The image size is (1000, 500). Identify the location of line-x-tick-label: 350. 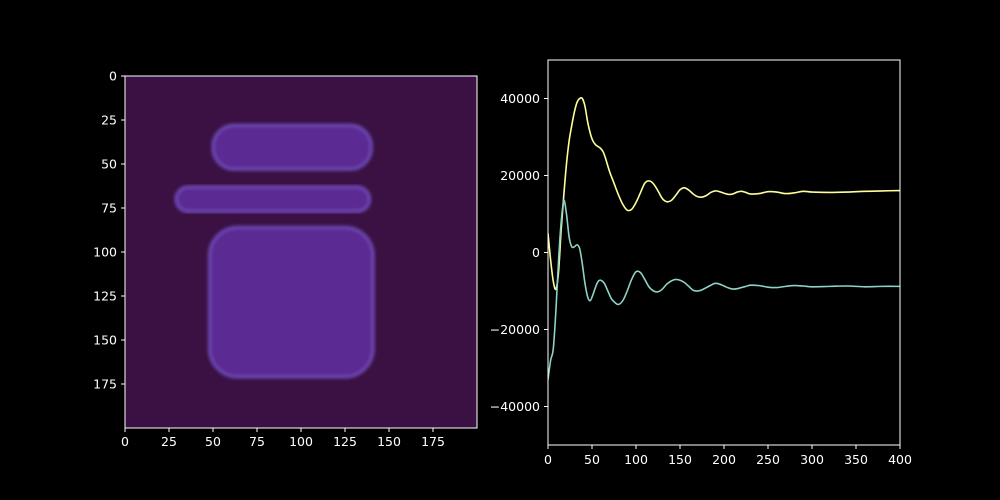
(856, 459).